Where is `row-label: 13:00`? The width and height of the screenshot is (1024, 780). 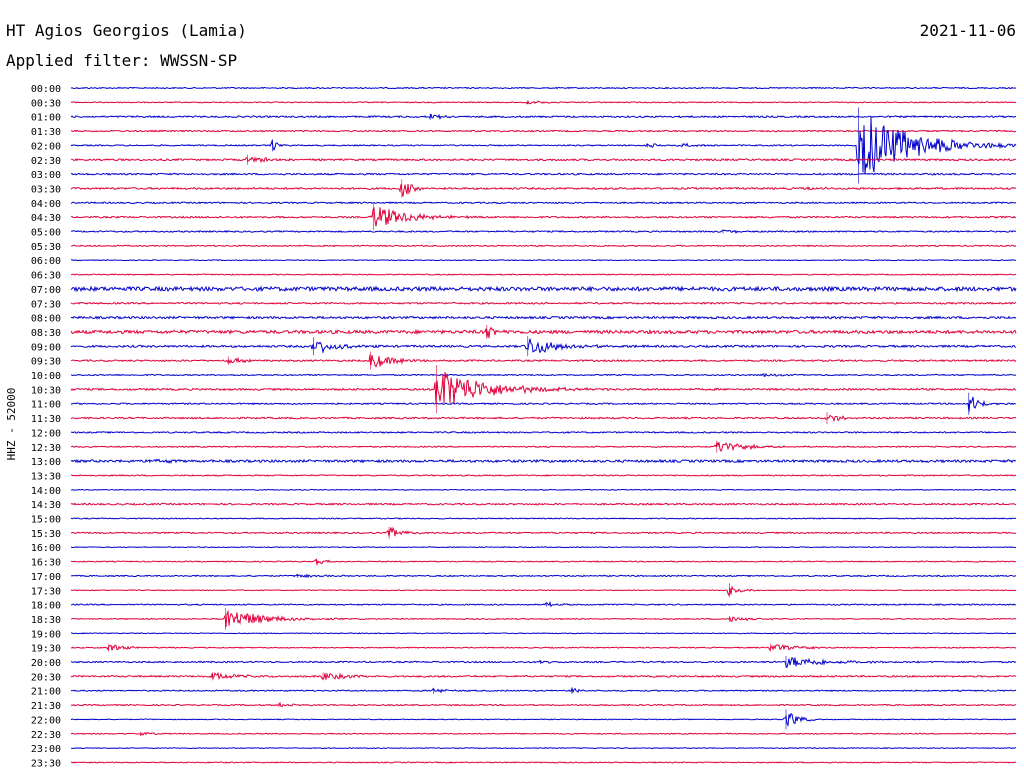
row-label: 13:00 is located at coordinates (46, 462).